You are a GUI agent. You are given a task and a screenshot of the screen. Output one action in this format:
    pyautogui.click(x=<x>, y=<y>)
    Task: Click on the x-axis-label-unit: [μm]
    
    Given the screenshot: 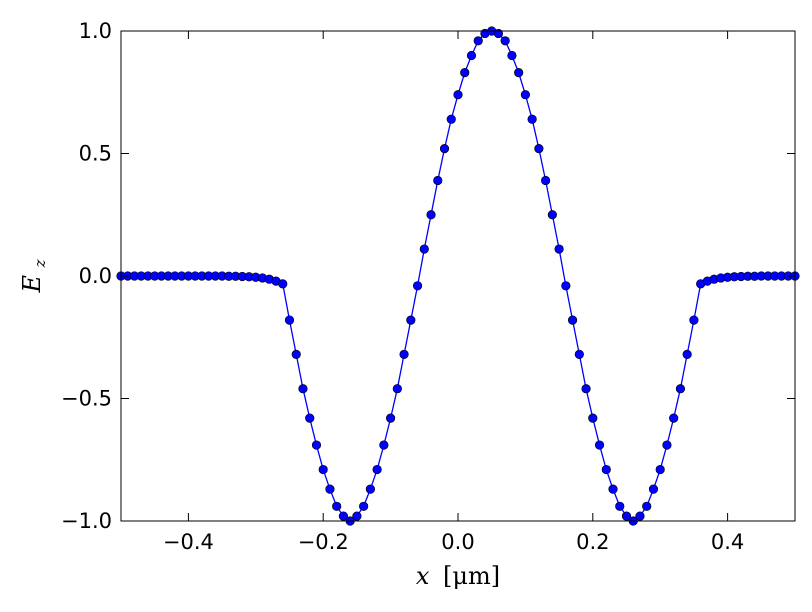 What is the action you would take?
    pyautogui.click(x=471, y=576)
    